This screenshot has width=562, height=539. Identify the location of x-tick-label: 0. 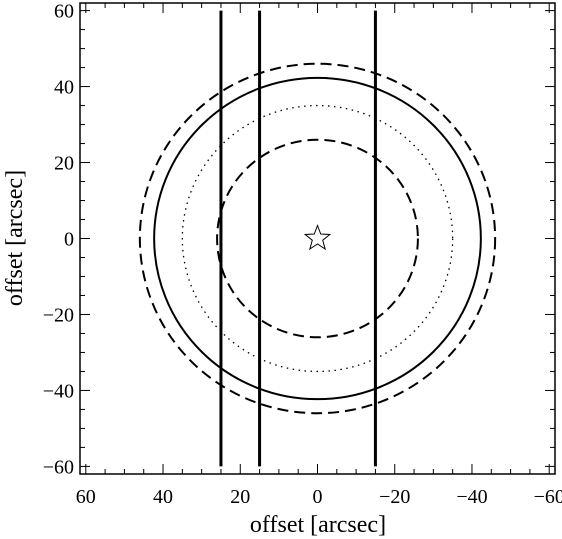
(318, 497).